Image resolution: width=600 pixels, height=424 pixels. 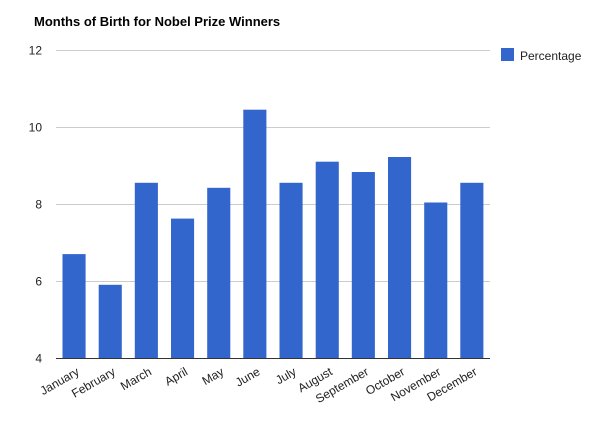 What do you see at coordinates (36, 51) in the screenshot?
I see `y-tick-label: 12` at bounding box center [36, 51].